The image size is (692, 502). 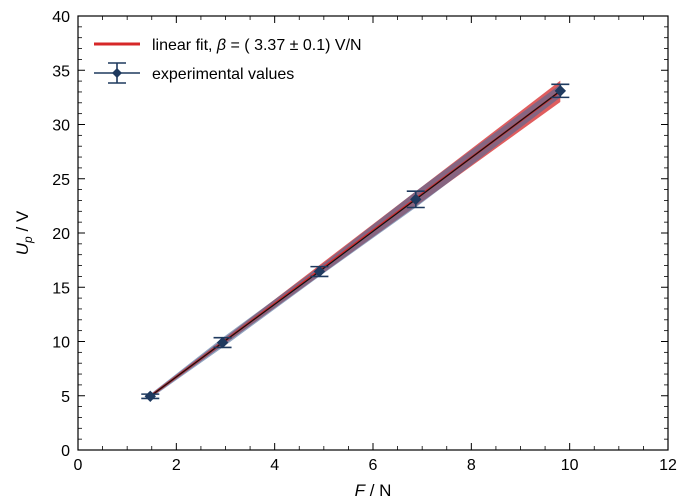 I want to click on legend-errorbar-swatch, so click(x=117, y=73).